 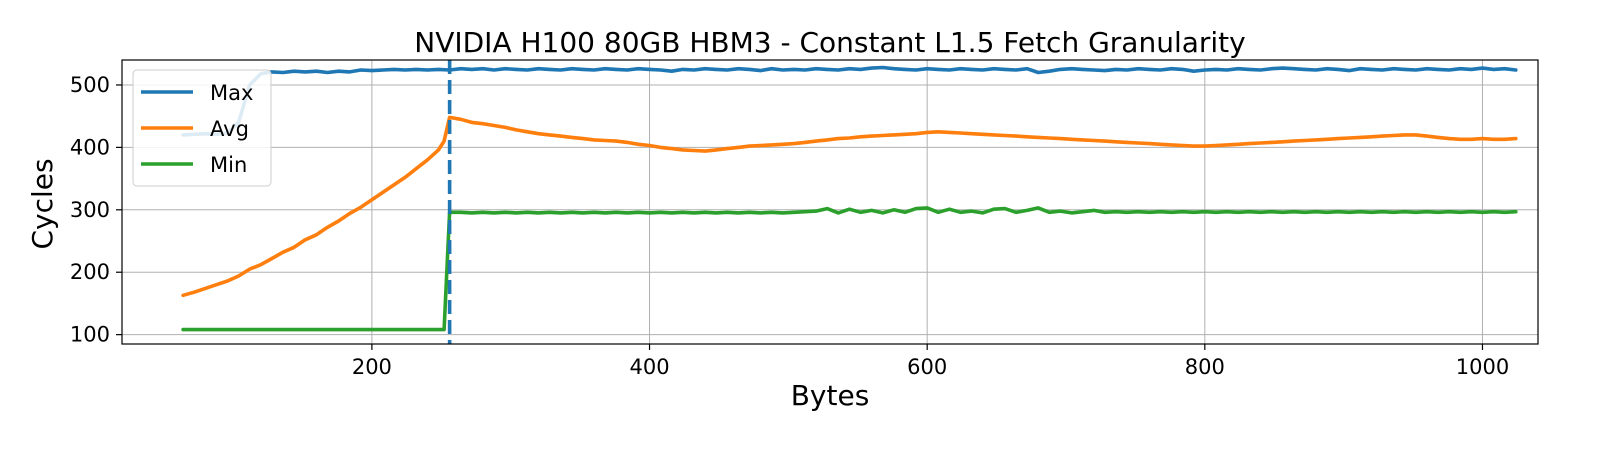 I want to click on legend-box, so click(x=202, y=128).